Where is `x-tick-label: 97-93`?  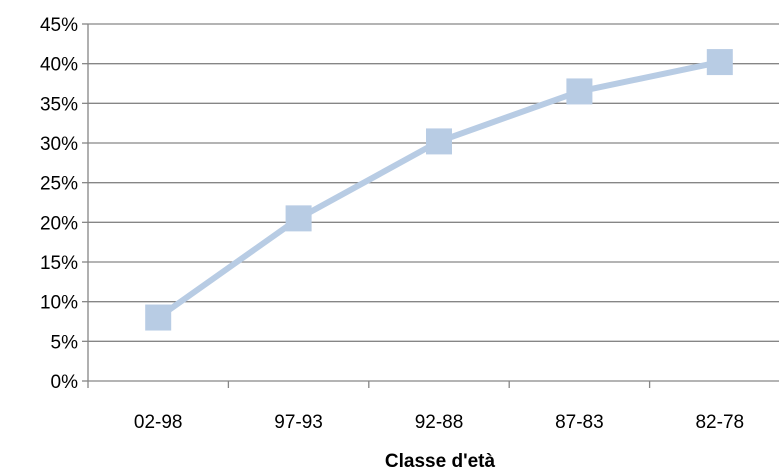
x-tick-label: 97-93 is located at coordinates (298, 422).